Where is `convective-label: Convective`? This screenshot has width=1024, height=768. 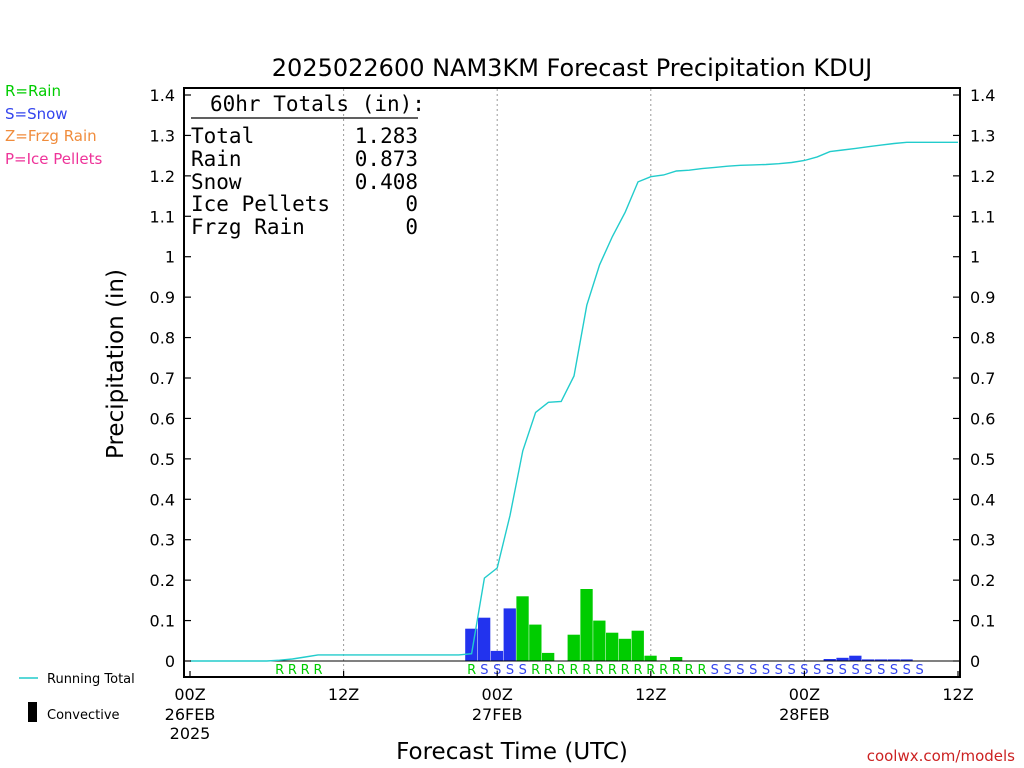 convective-label: Convective is located at coordinates (83, 715).